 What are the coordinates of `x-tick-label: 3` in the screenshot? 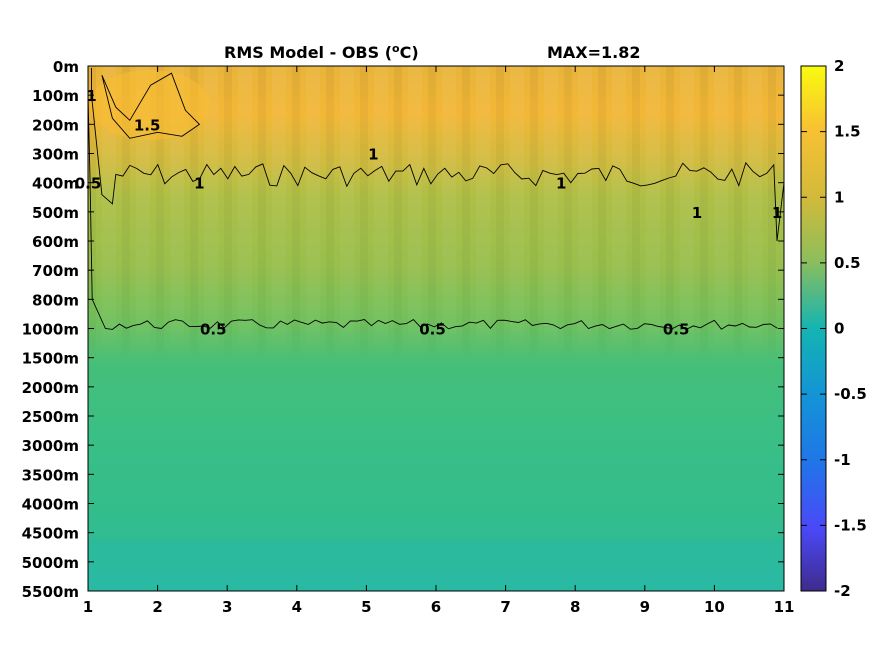 It's located at (227, 607).